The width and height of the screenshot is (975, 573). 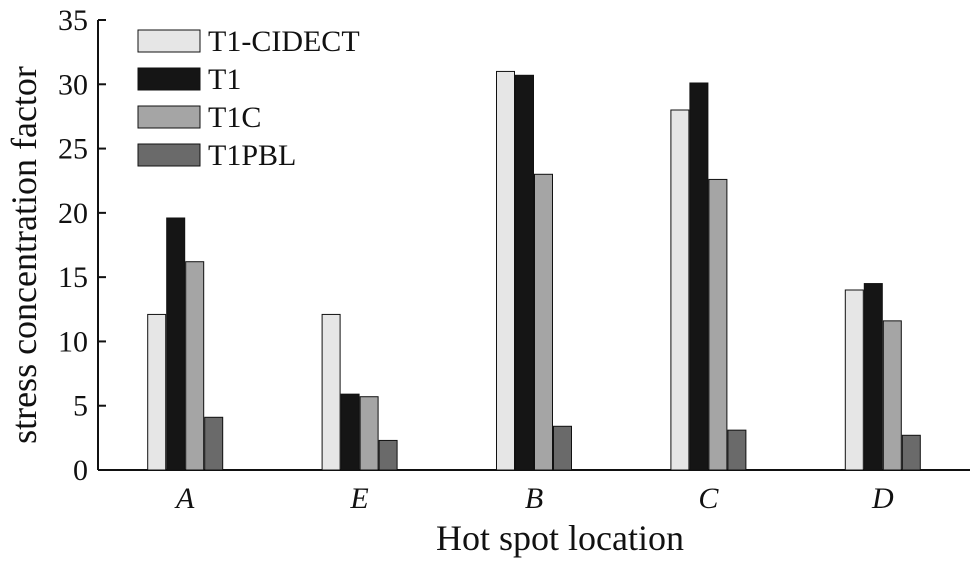 I want to click on y-tick-label: 0, so click(x=80, y=470).